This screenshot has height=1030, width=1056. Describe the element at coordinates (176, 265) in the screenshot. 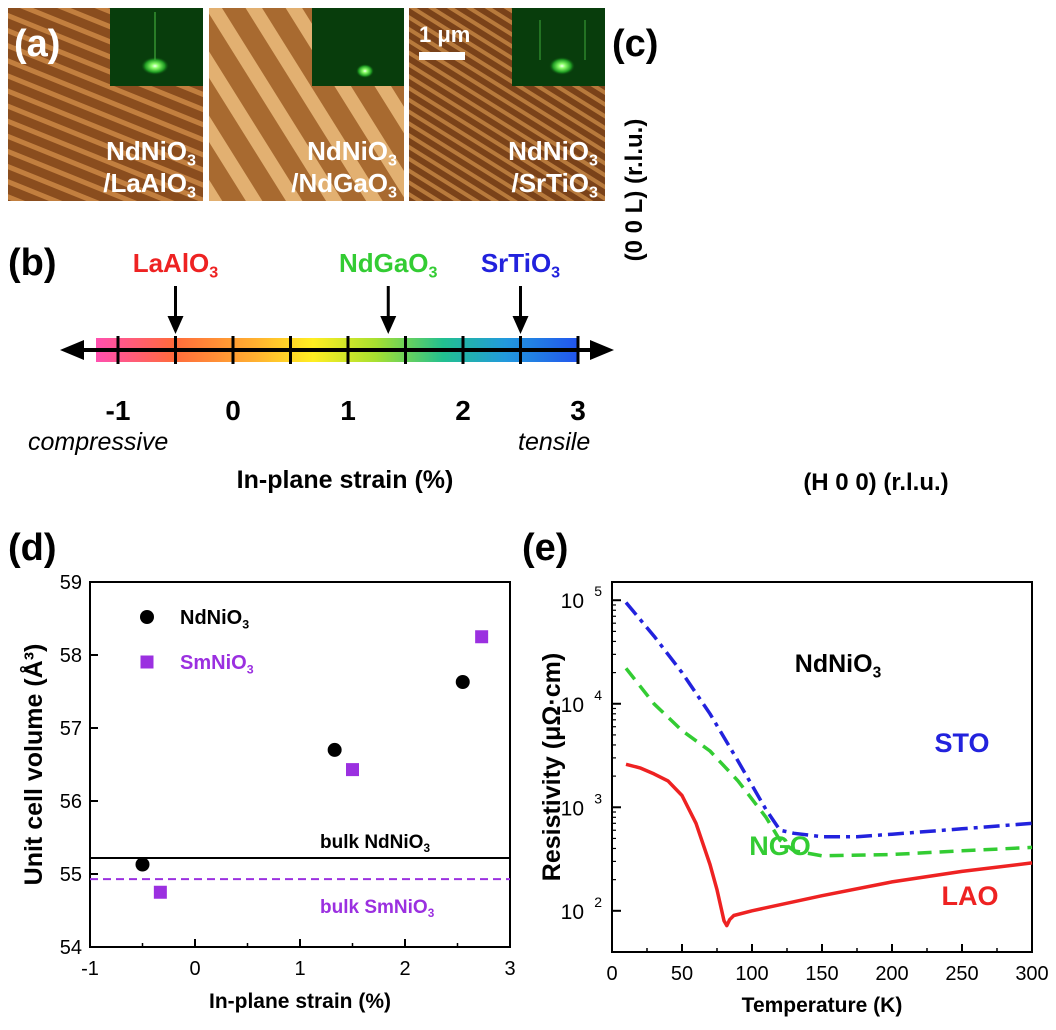

I see `substrate-label: LaAlO3` at that location.